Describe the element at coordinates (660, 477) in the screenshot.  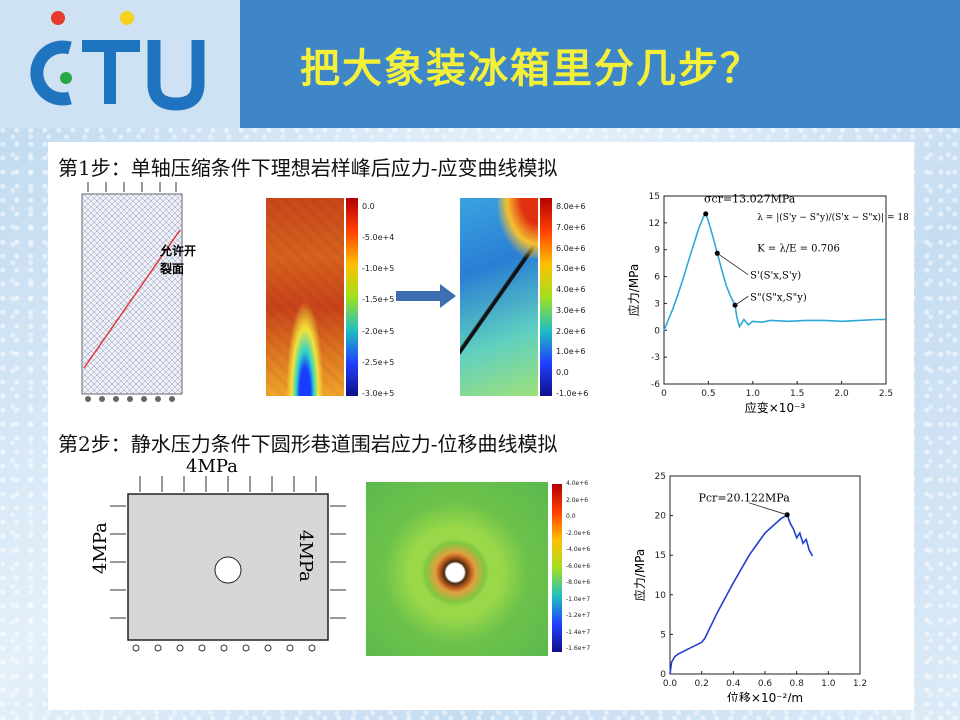
I see `y-tick-label: 25` at that location.